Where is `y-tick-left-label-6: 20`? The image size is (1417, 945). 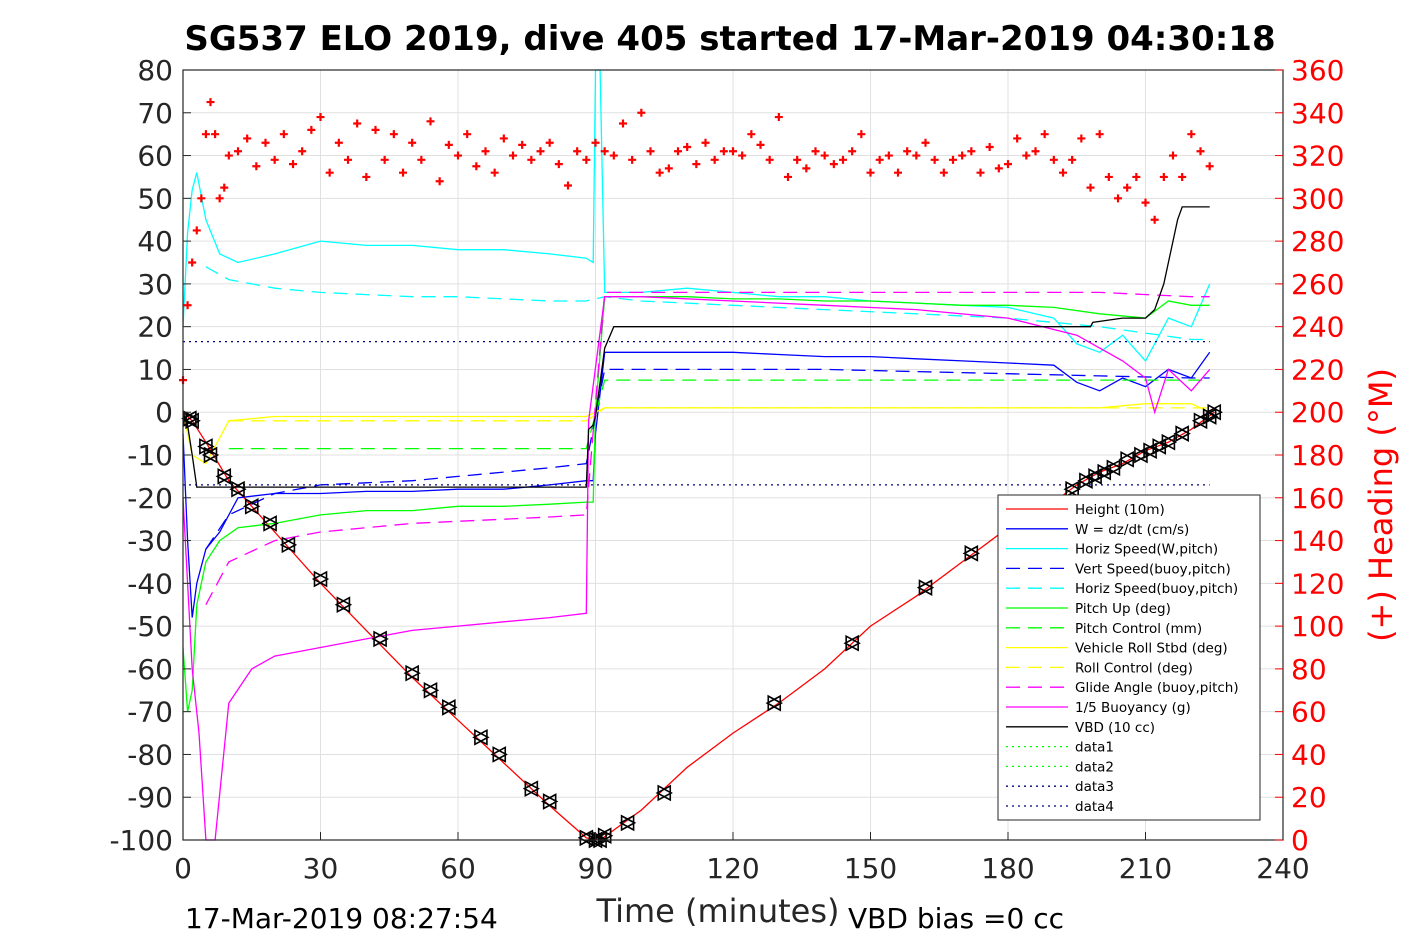
y-tick-left-label-6: 20 is located at coordinates (155, 327).